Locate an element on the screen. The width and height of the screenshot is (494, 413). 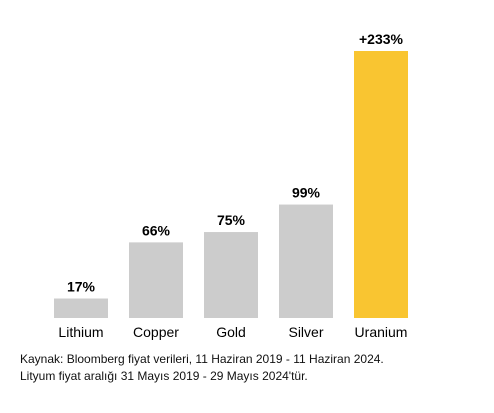
value-label-uranium: +233% is located at coordinates (381, 39).